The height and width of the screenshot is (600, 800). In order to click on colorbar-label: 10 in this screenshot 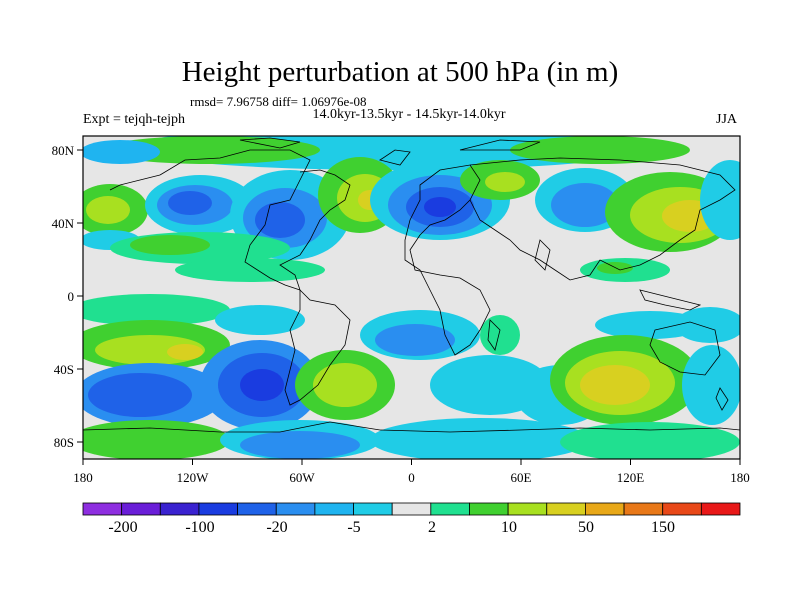, I will do `click(509, 527)`.